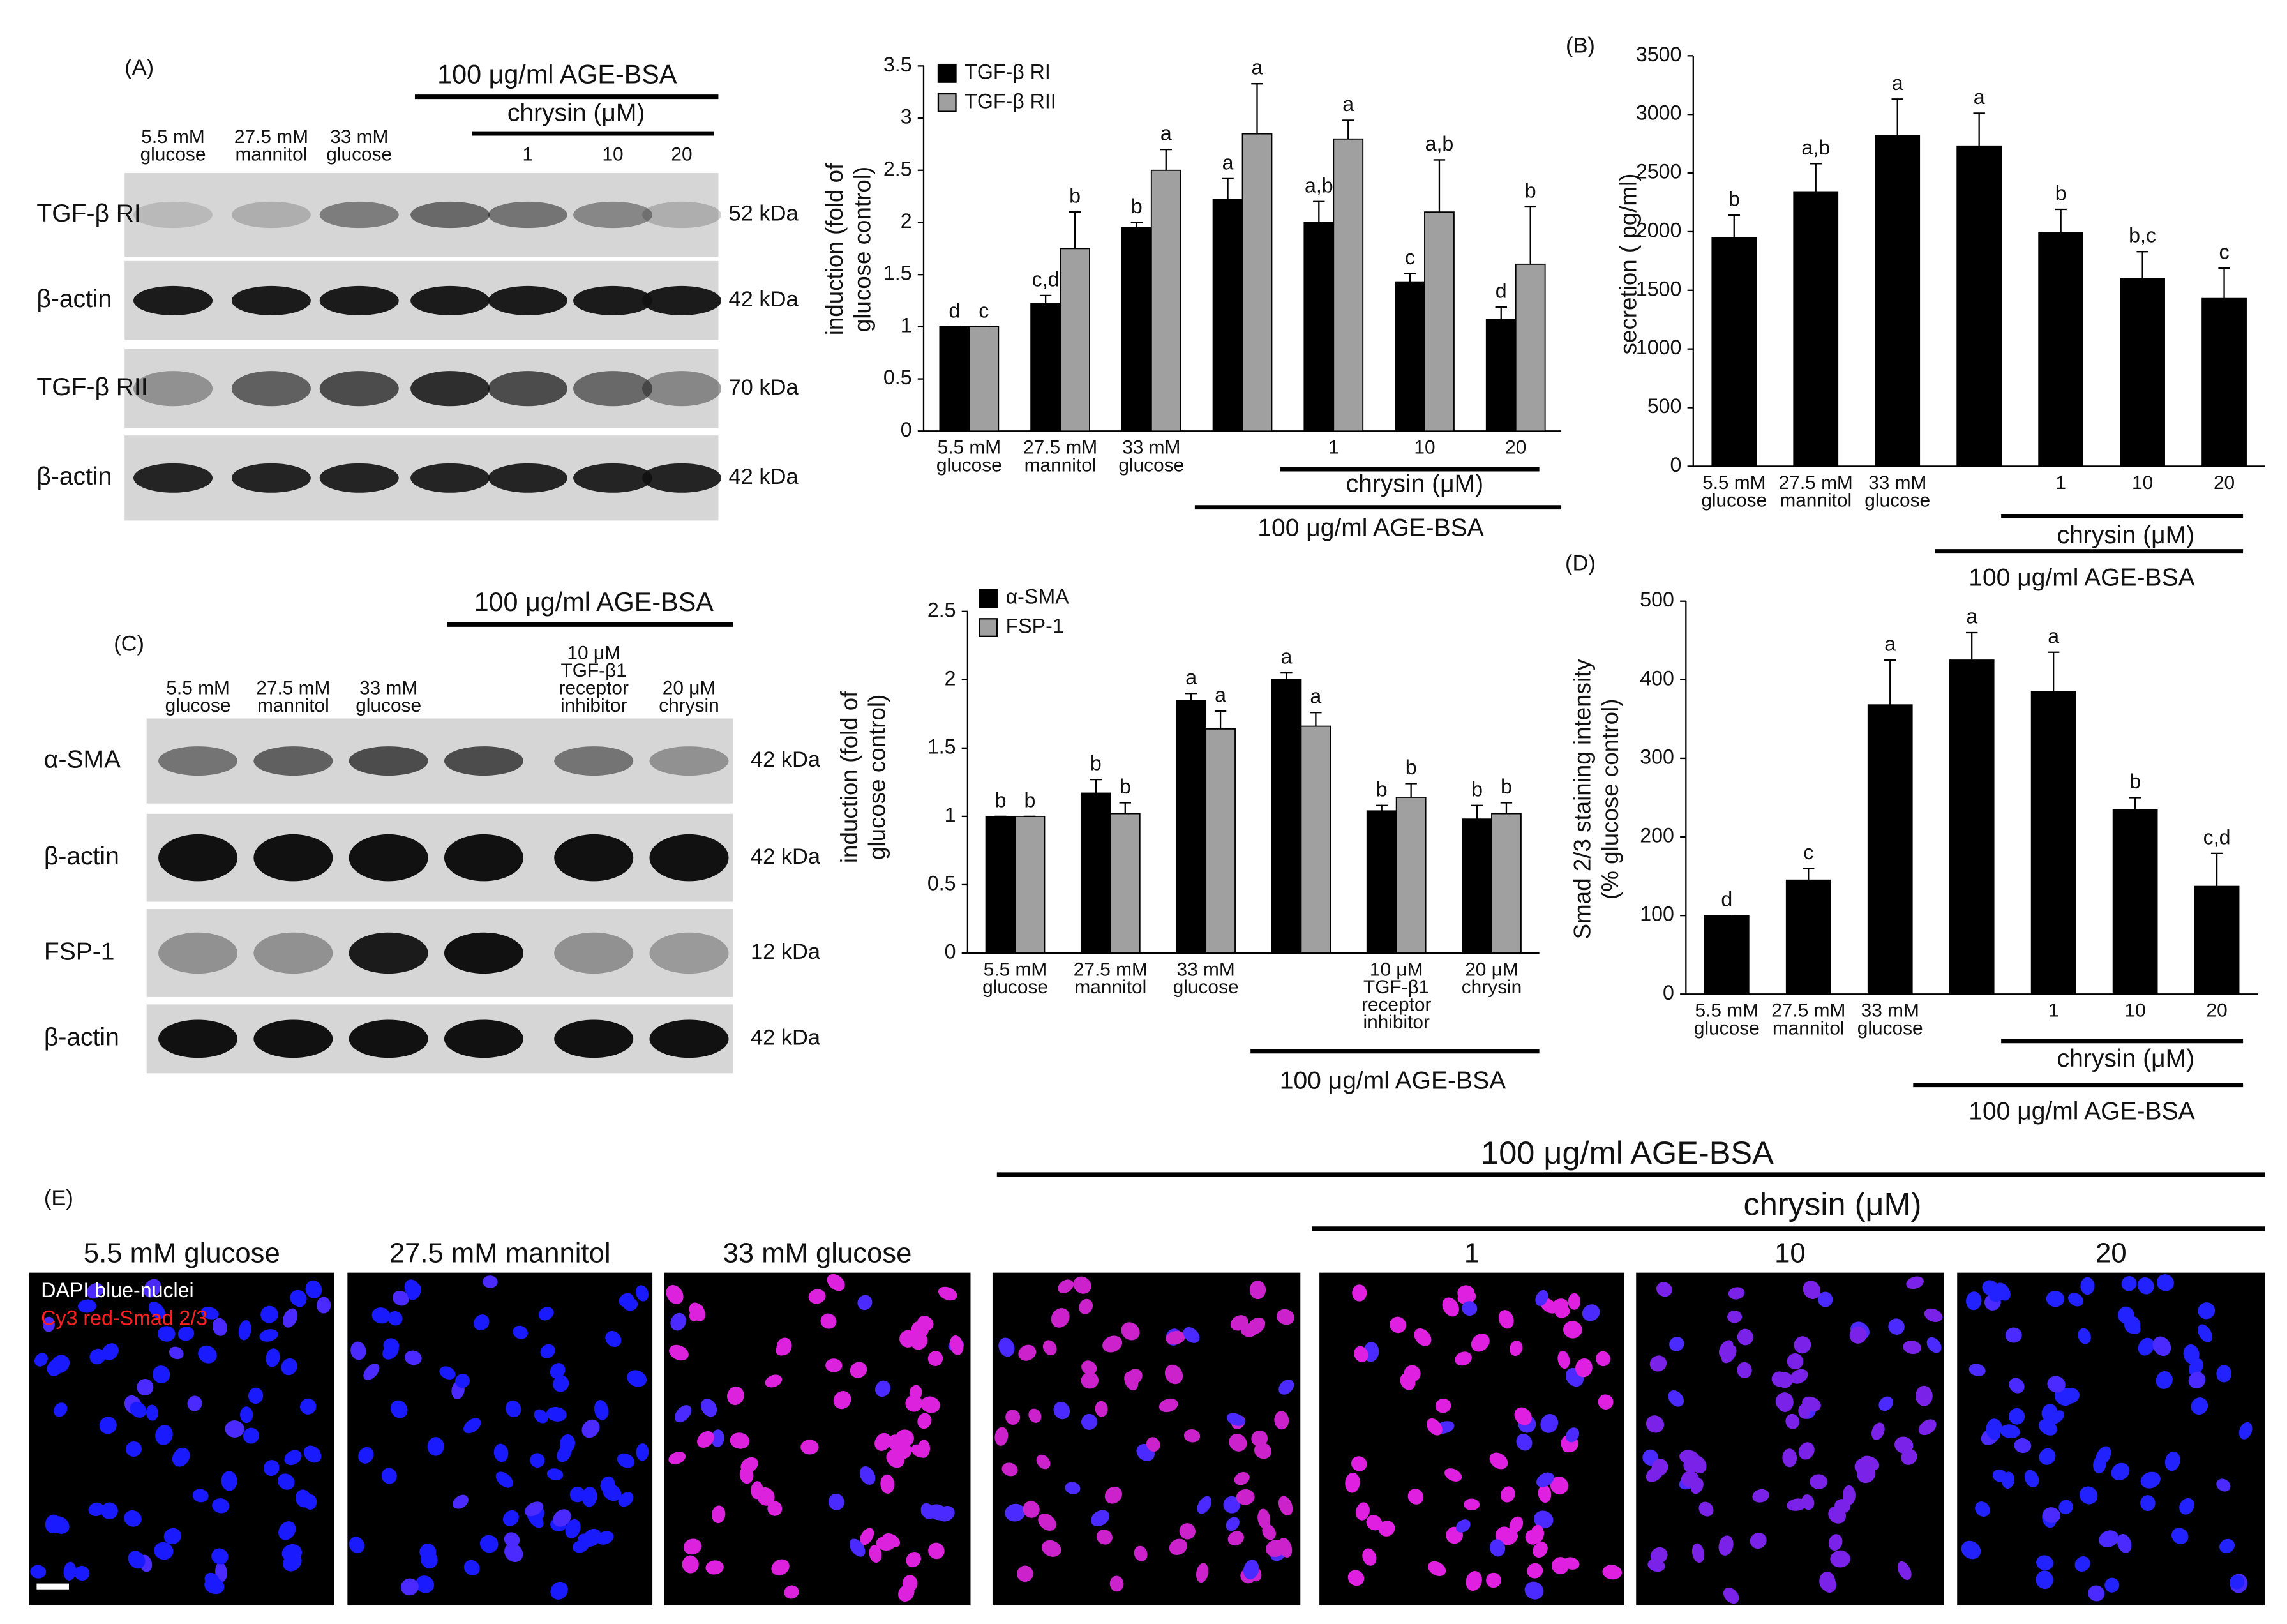 This screenshot has width=2287, height=1624. What do you see at coordinates (1790, 1253) in the screenshot?
I see `micrograph-title: 10` at bounding box center [1790, 1253].